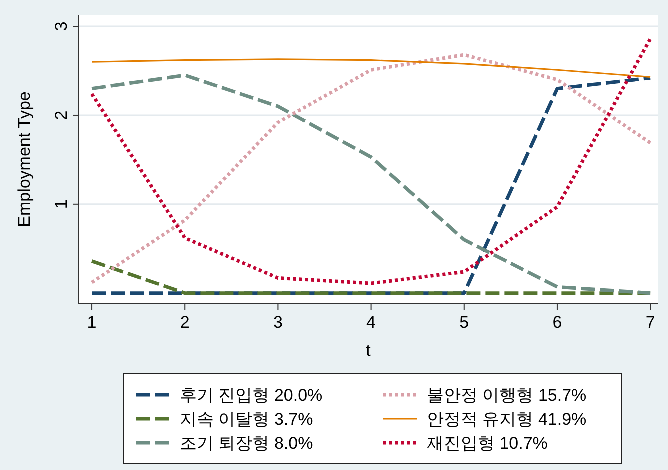 The image size is (668, 470). I want to click on y-tick-label: 1, so click(61, 205).